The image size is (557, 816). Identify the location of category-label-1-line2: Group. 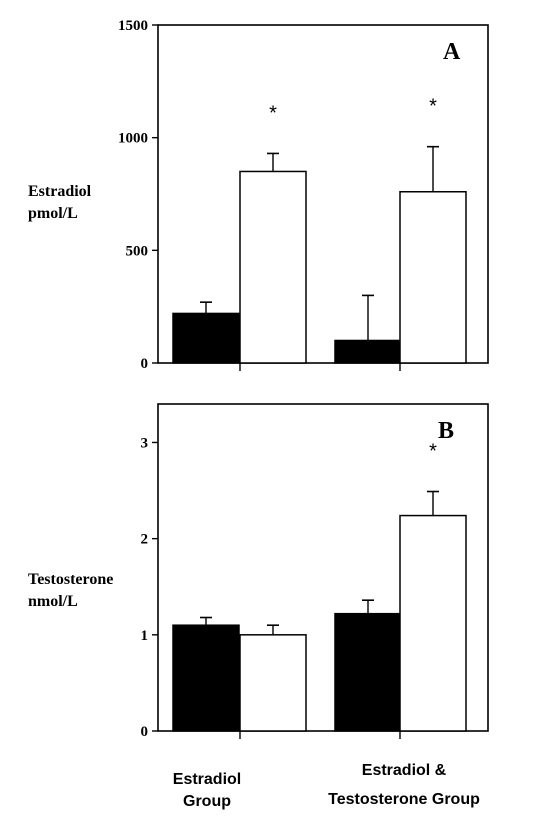
(207, 801).